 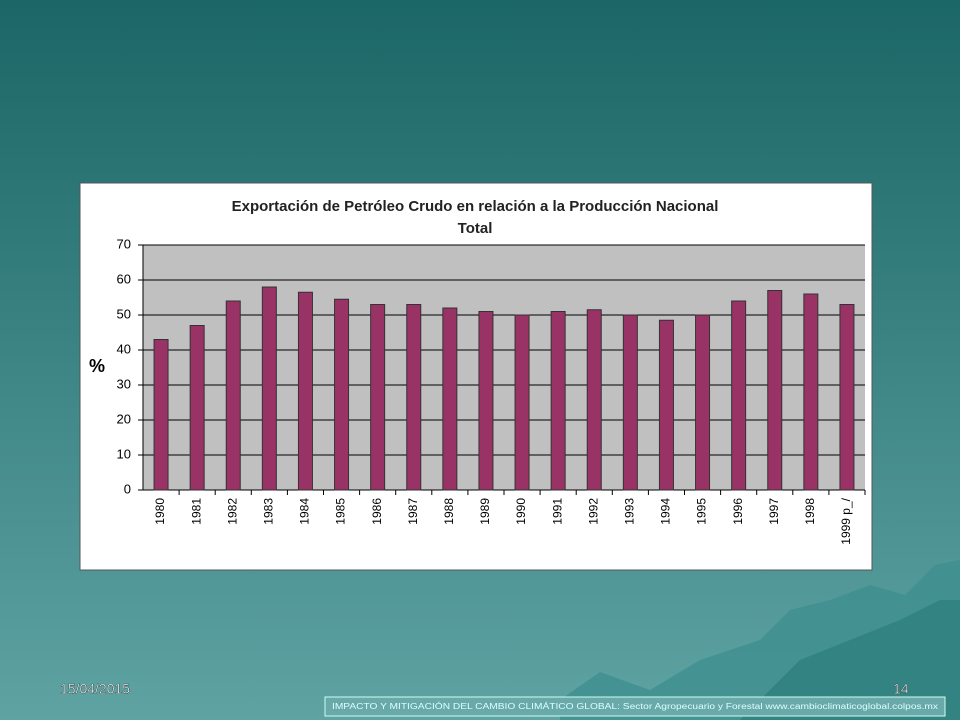 I want to click on x-tick-label: 1994, so click(x=666, y=511).